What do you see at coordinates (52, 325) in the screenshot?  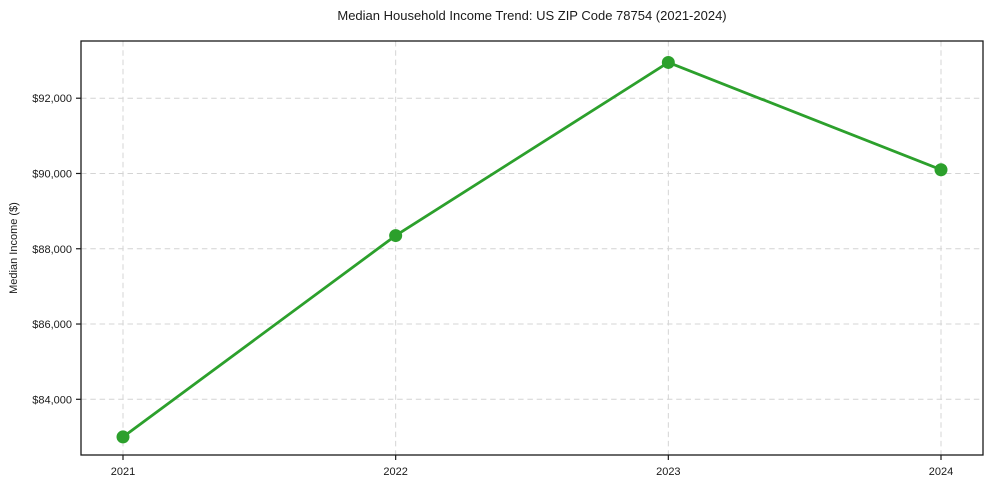 I see `y-tick-label: $86,000` at bounding box center [52, 325].